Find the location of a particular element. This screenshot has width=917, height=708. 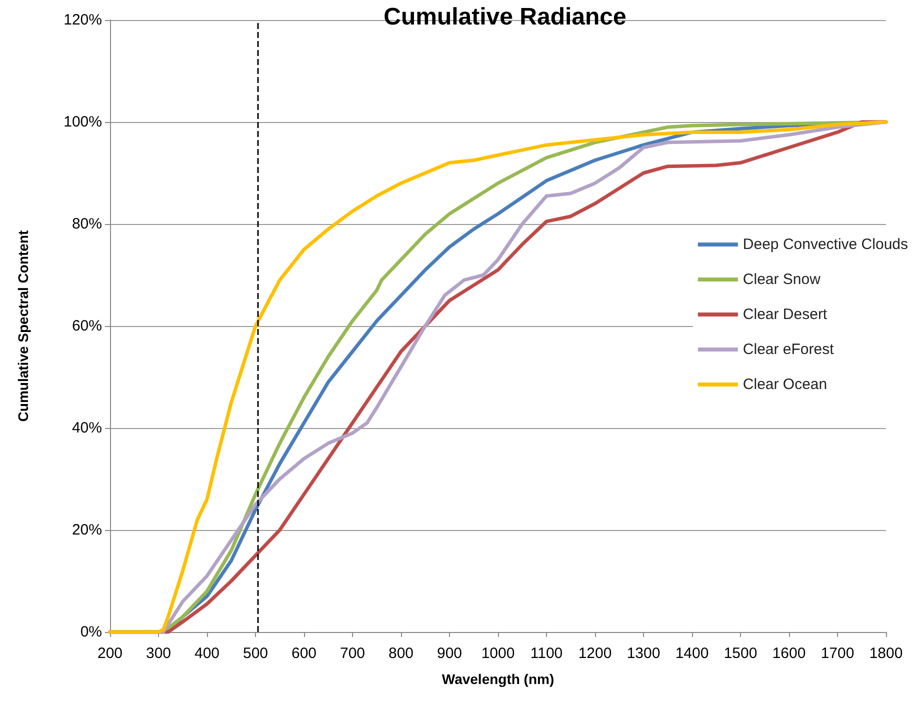

chart-title: Cumulative Radiance is located at coordinates (505, 17).